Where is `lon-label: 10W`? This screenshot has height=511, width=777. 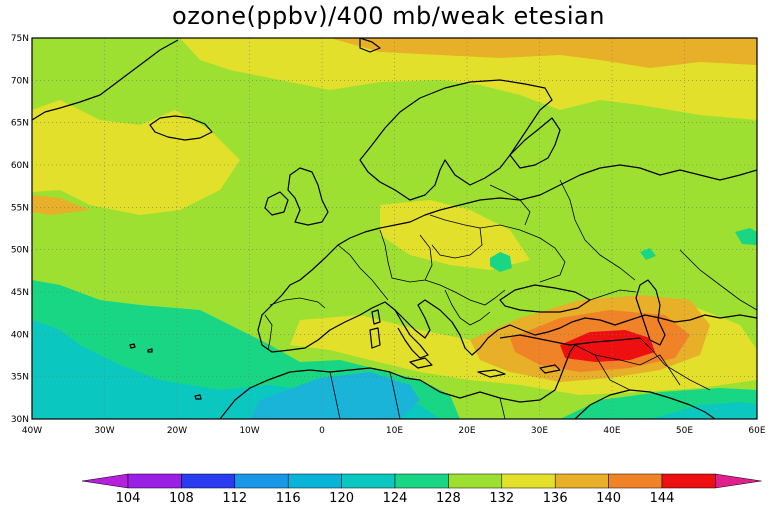 lon-label: 10W is located at coordinates (249, 431).